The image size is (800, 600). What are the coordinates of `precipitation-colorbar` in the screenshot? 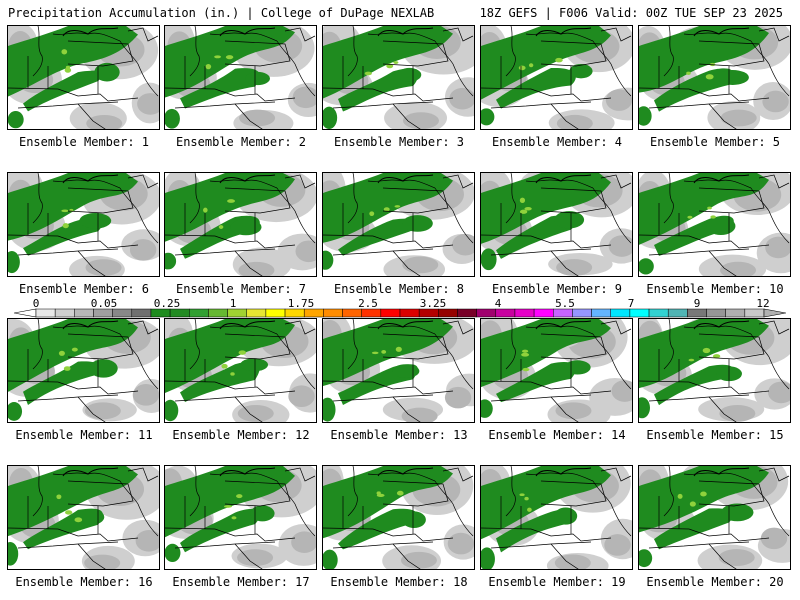 It's located at (400, 313).